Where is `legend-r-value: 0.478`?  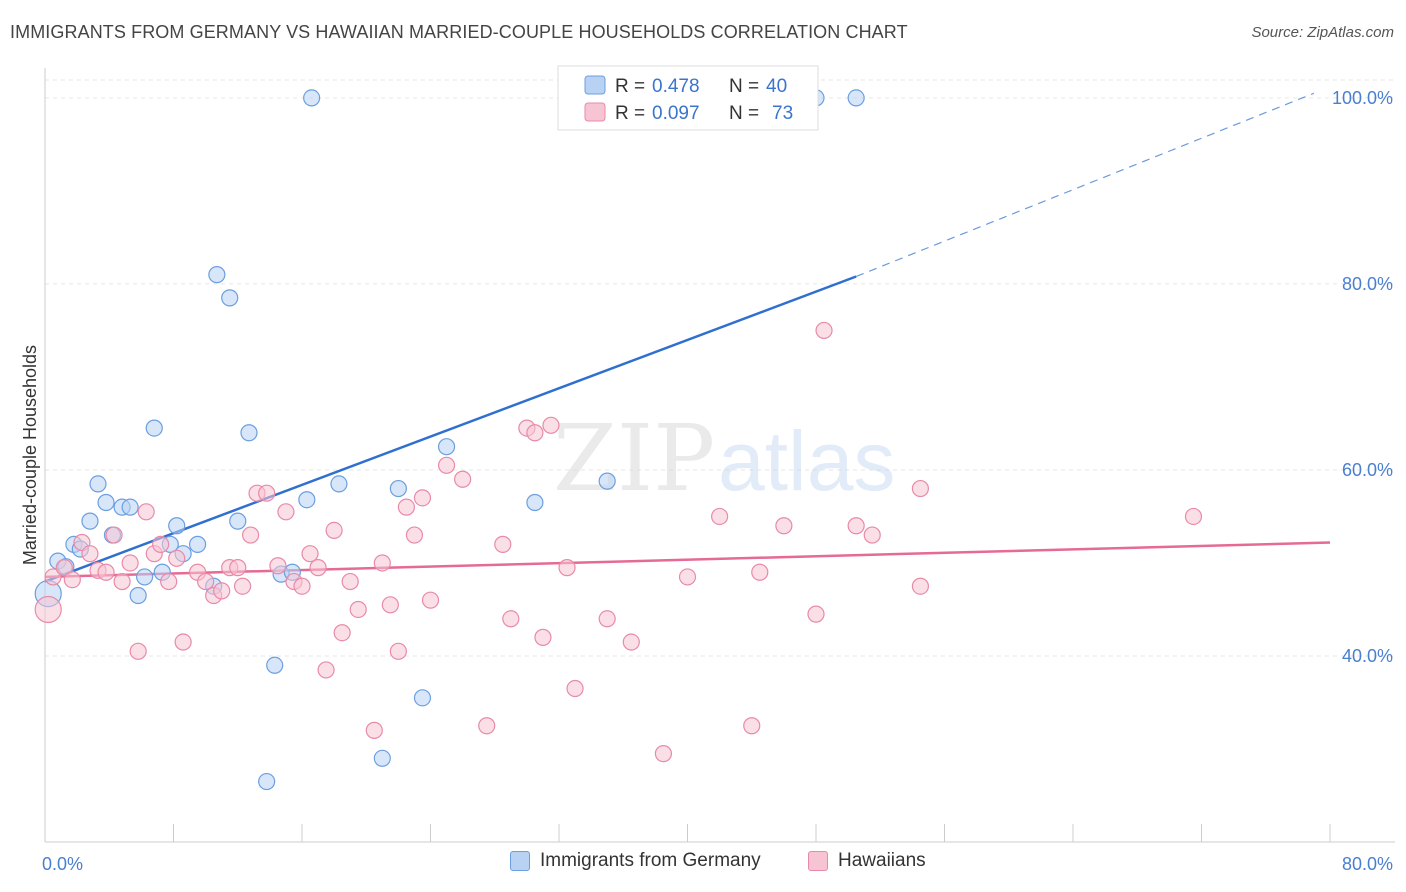 legend-r-value: 0.478 is located at coordinates (676, 86).